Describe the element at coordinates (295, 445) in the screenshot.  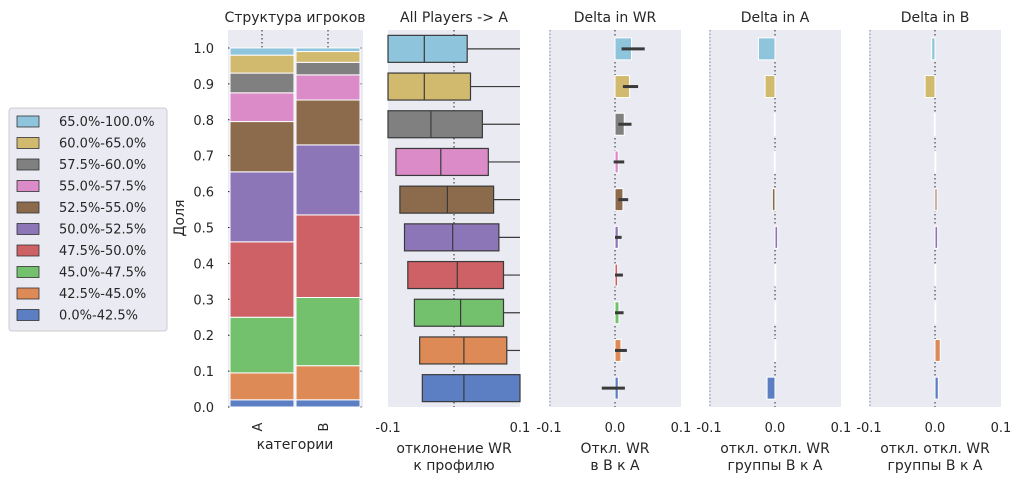
I see `panel1-xlabel: категории` at that location.